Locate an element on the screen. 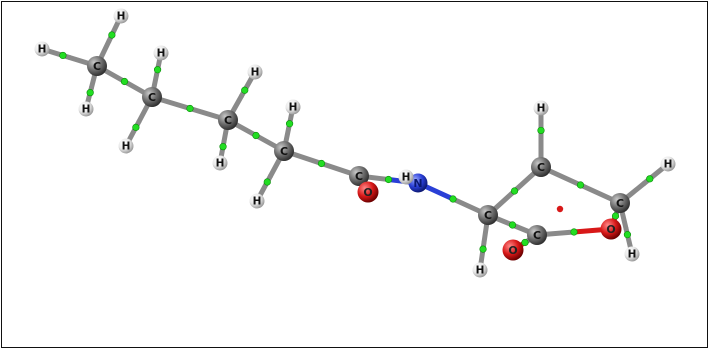  atom-c8: C is located at coordinates (537, 235).